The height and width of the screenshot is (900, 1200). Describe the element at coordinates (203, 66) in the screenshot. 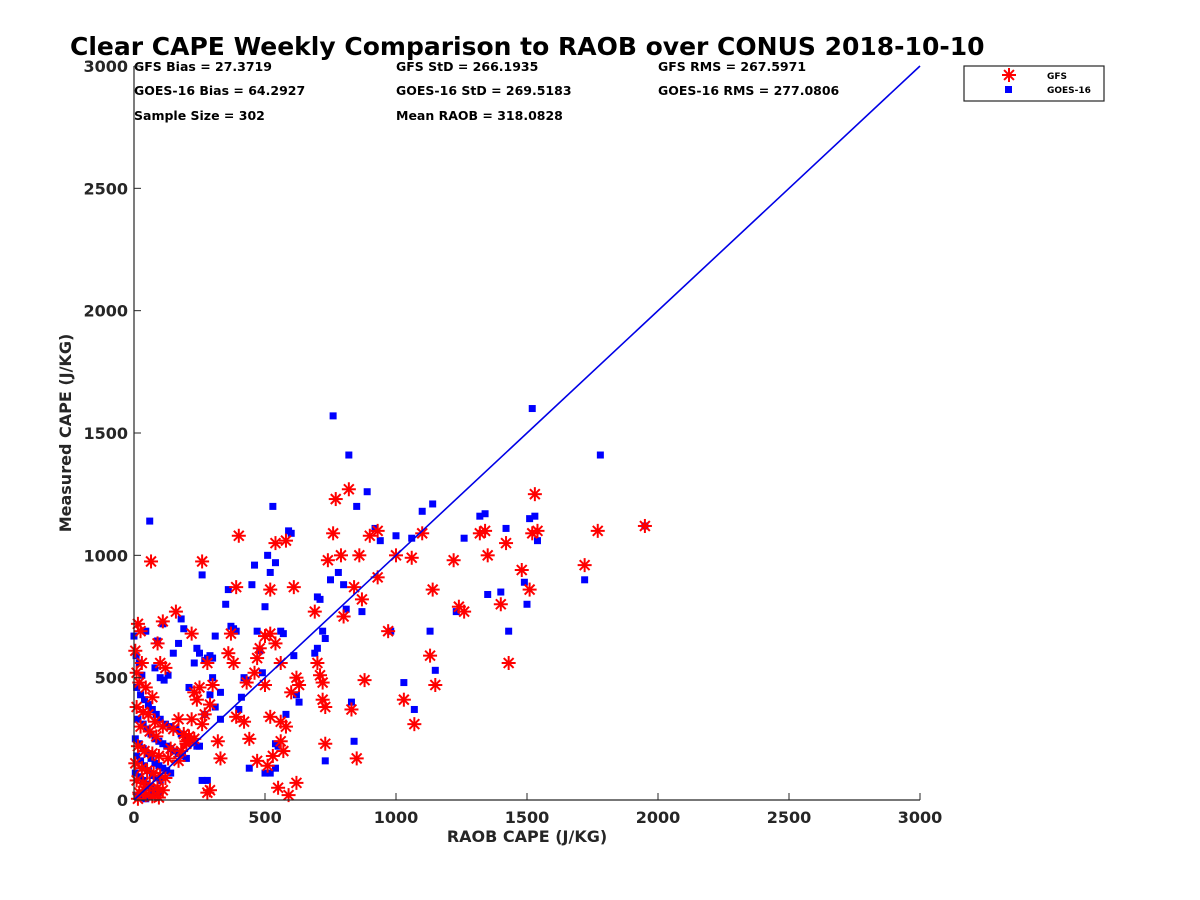

I see `stat-text: GFS Bias = 27.3719` at that location.